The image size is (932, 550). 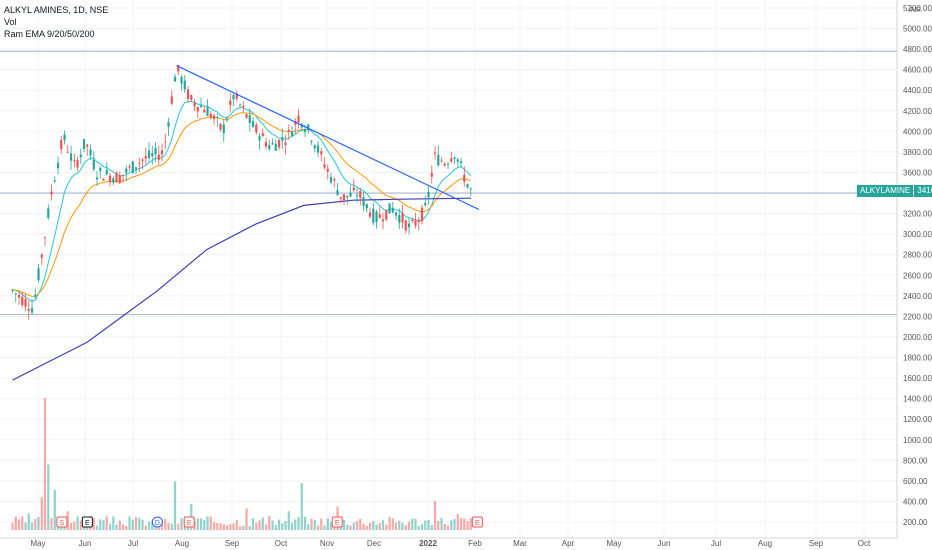 What do you see at coordinates (374, 543) in the screenshot?
I see `x-tick-label: Dec` at bounding box center [374, 543].